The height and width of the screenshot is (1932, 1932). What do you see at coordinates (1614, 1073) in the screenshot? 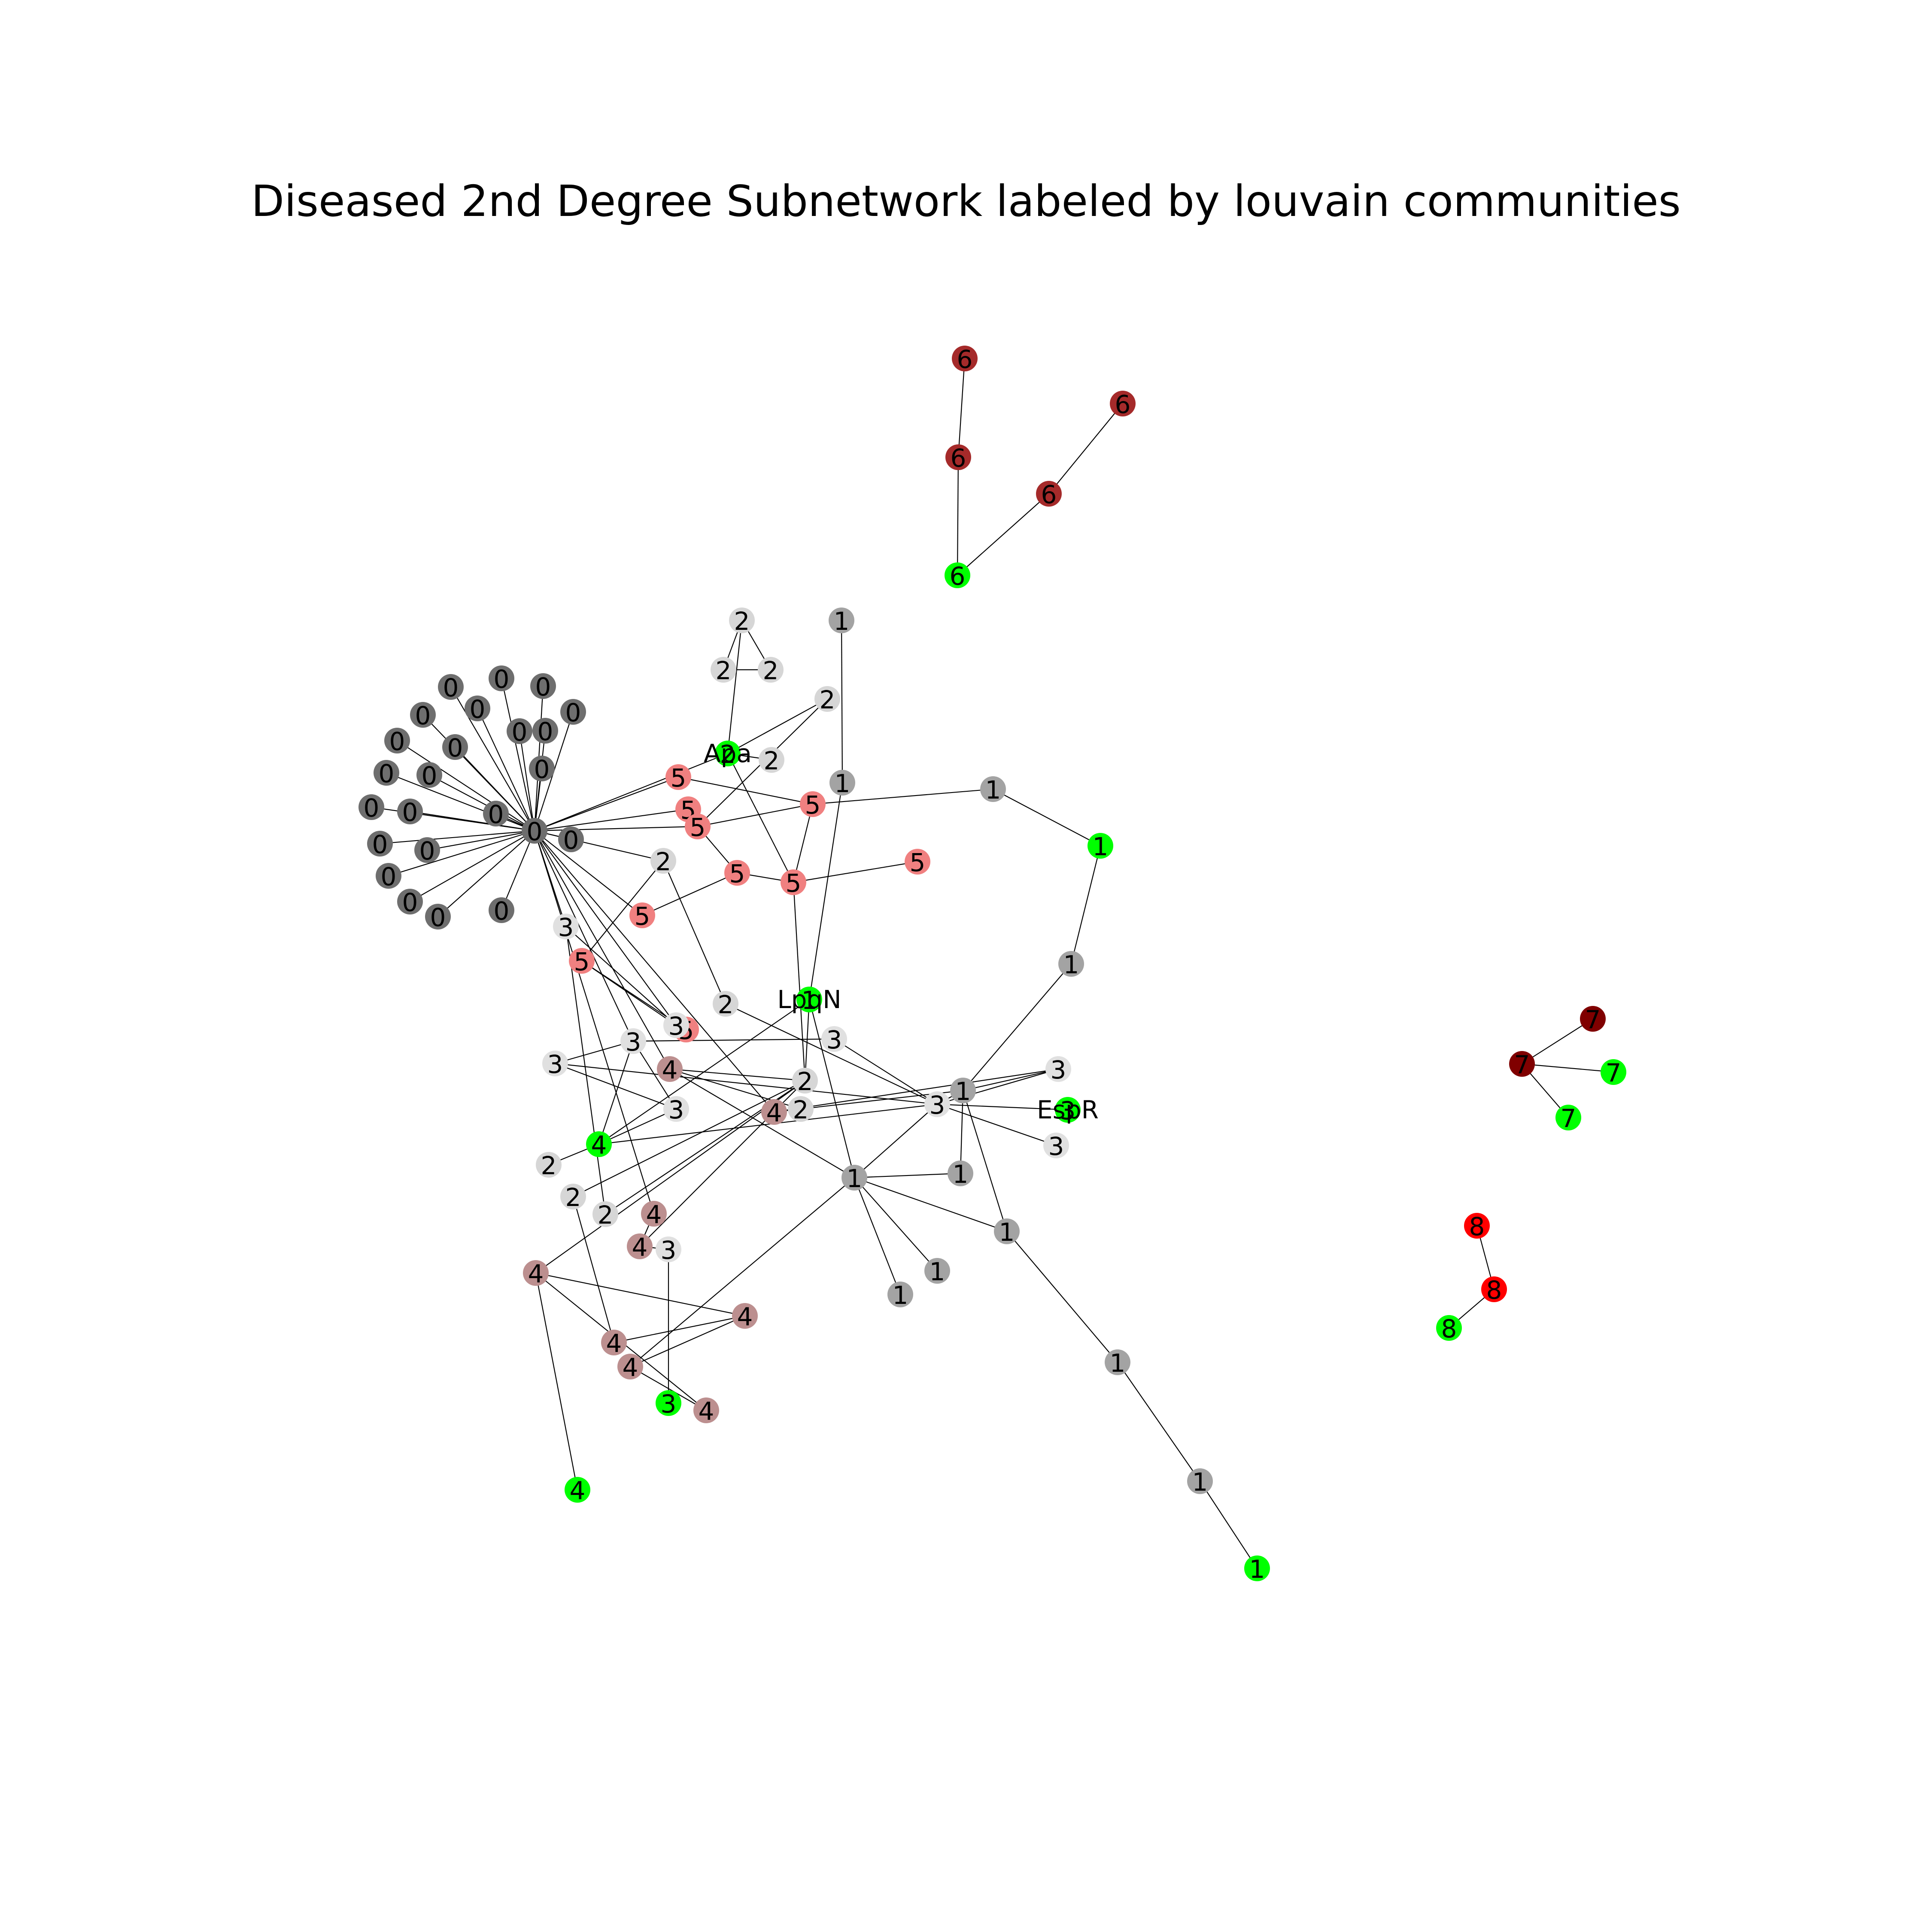
I see `node-community-label: 7` at bounding box center [1614, 1073].